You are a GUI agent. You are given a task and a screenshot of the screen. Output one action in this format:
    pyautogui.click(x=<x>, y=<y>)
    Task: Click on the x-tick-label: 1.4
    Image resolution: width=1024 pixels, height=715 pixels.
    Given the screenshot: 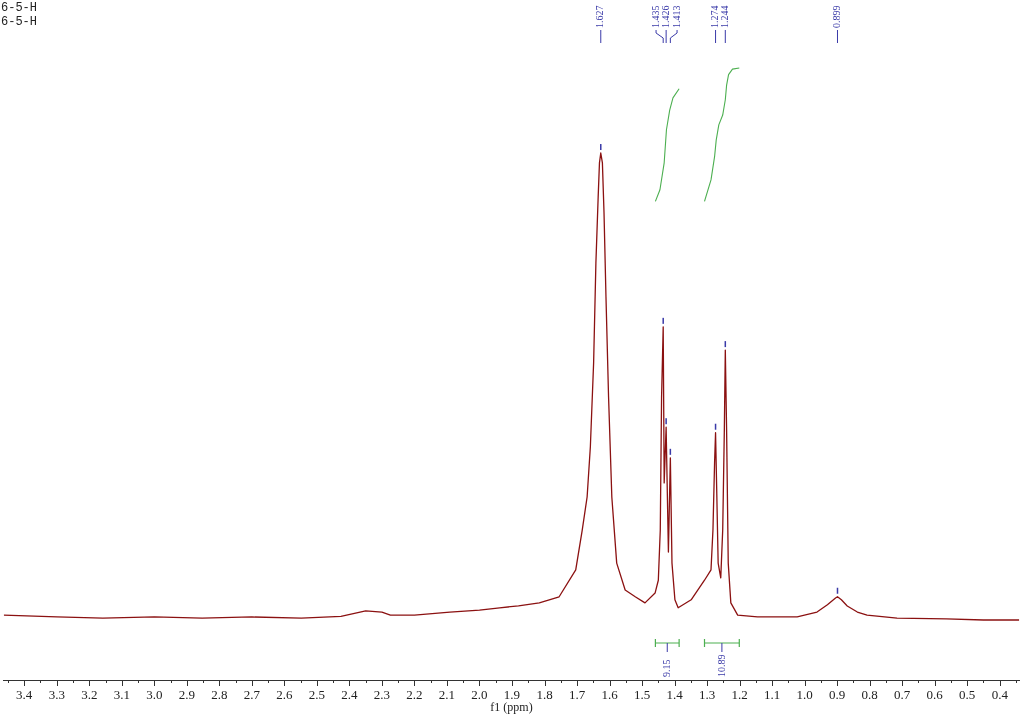 What is the action you would take?
    pyautogui.click(x=675, y=695)
    